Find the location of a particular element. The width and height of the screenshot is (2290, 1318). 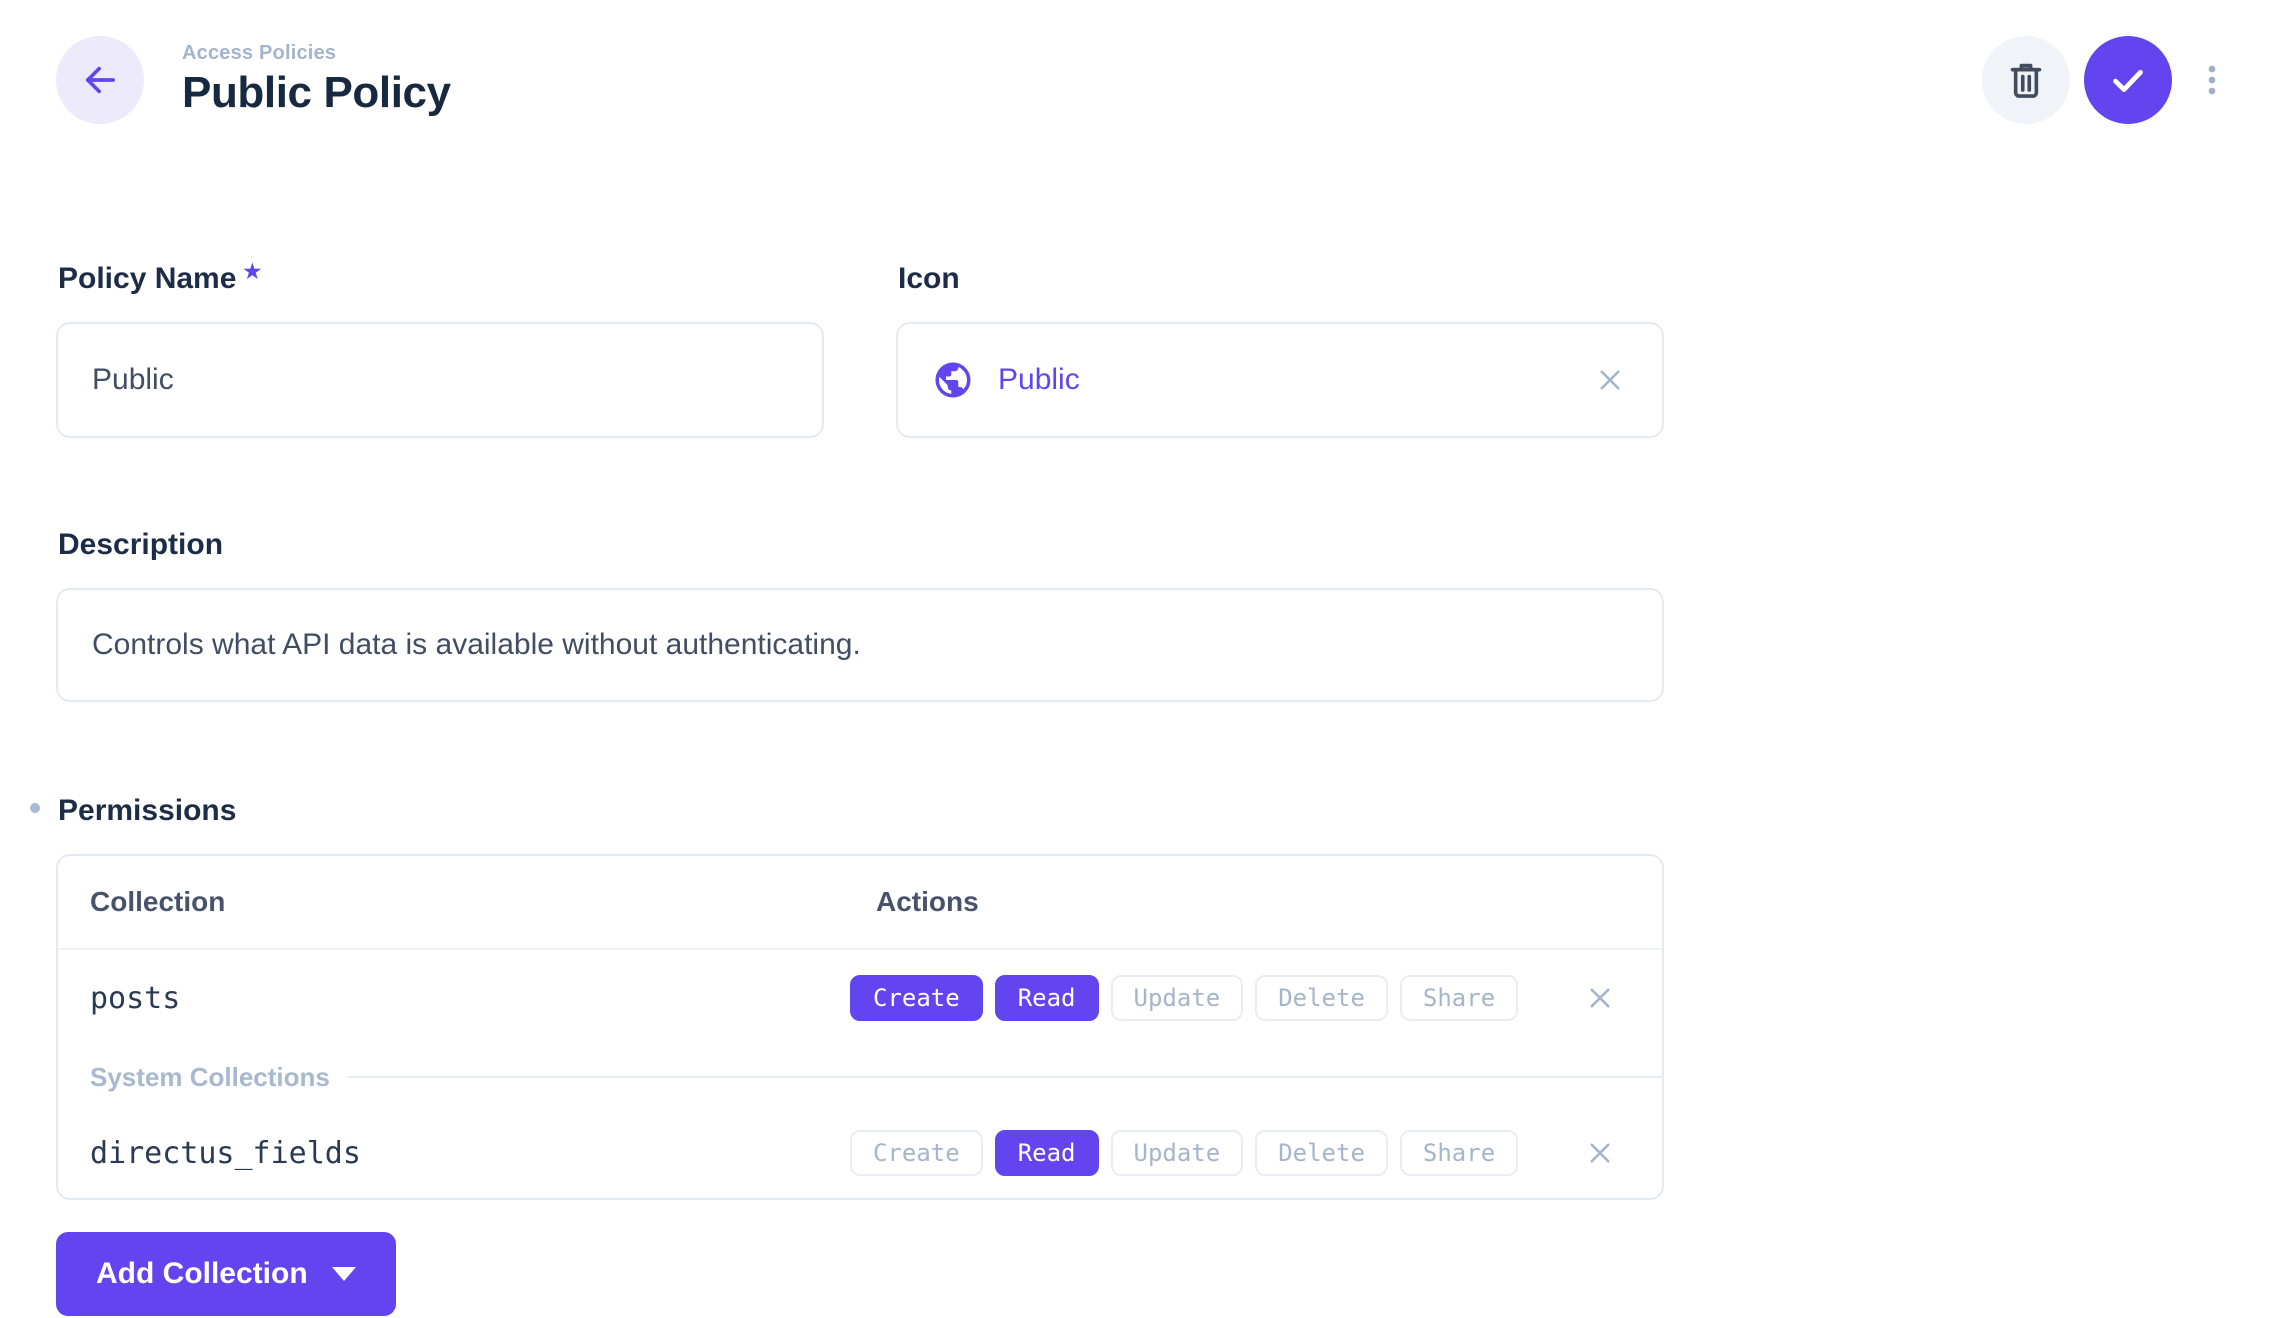

kebab-menu-icon is located at coordinates (2212, 80).